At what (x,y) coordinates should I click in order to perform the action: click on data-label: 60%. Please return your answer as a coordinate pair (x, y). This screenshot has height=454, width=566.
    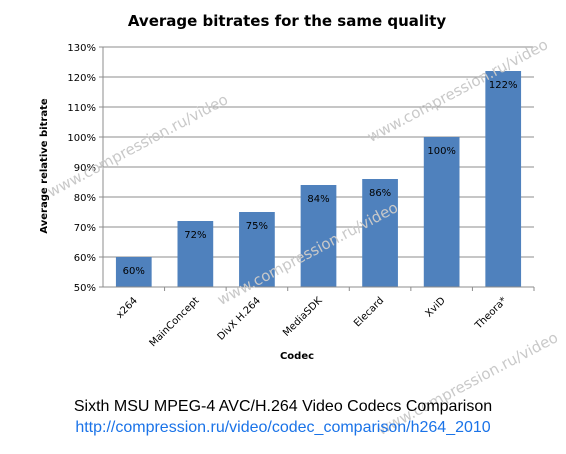
    Looking at the image, I should click on (134, 271).